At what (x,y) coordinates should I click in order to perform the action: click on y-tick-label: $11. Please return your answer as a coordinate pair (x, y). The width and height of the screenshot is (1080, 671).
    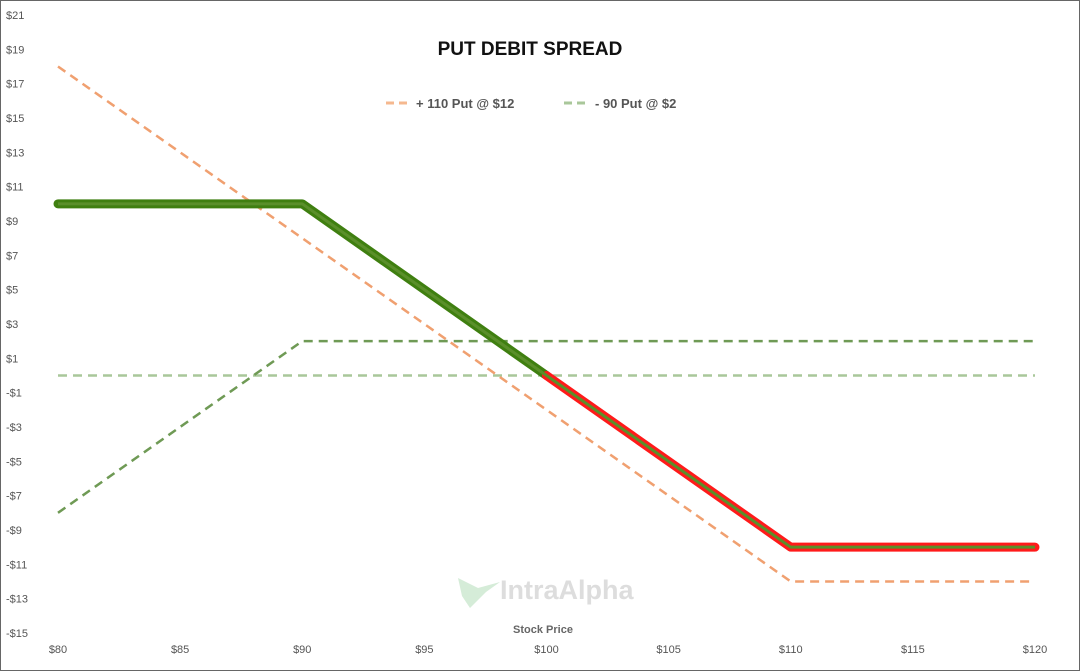
    Looking at the image, I should click on (15, 188).